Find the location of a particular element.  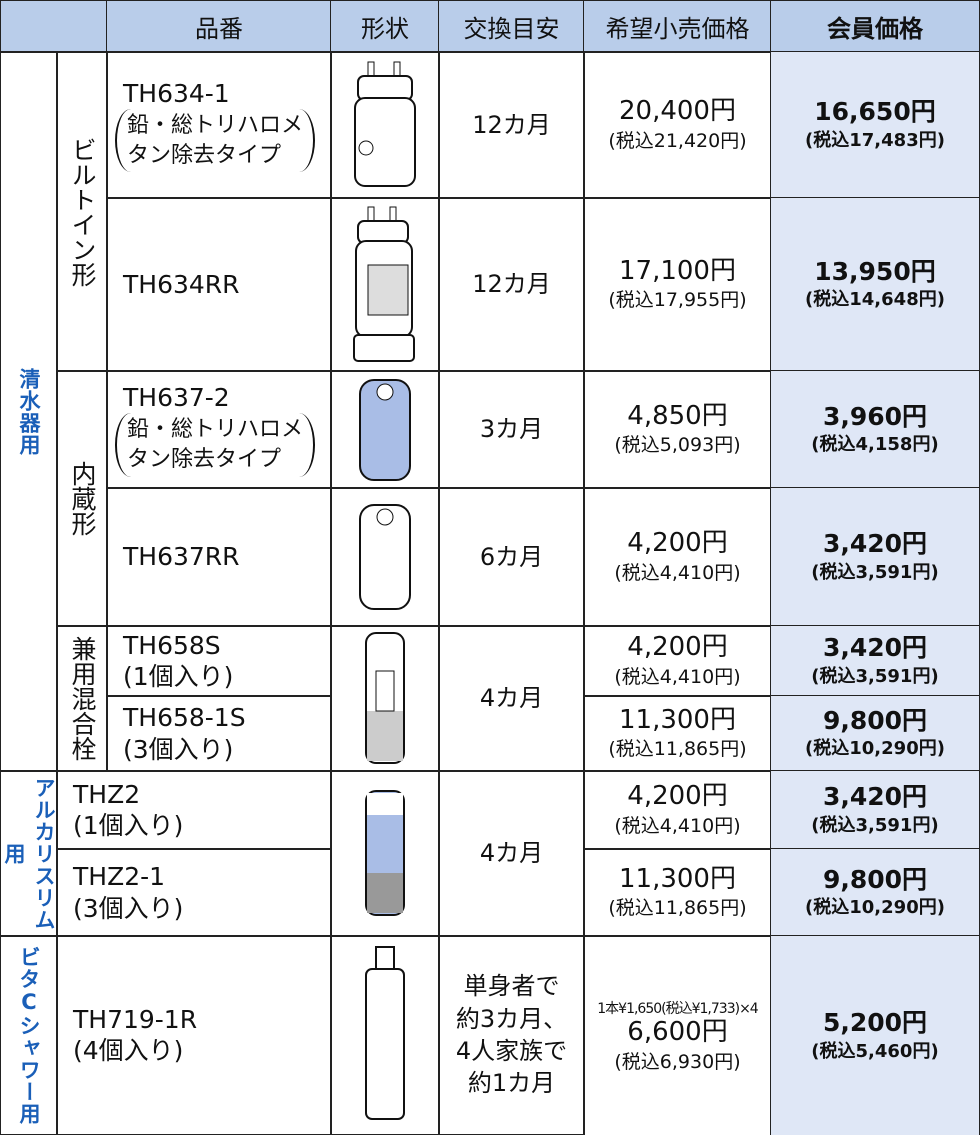

retail-price: 6,600円 is located at coordinates (677, 1032).